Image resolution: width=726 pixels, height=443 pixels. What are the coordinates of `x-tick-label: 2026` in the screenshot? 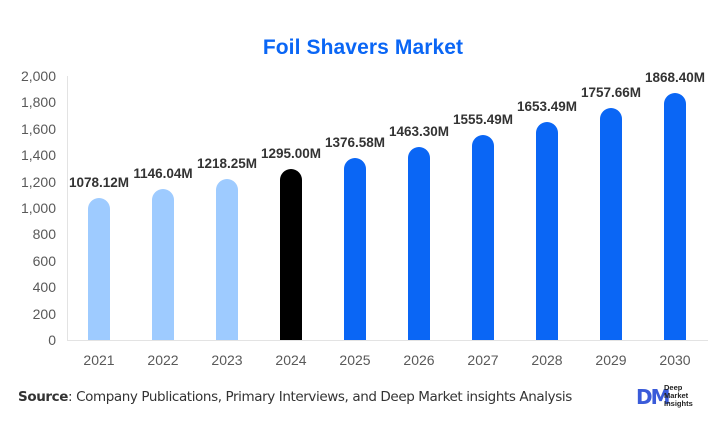 It's located at (419, 360).